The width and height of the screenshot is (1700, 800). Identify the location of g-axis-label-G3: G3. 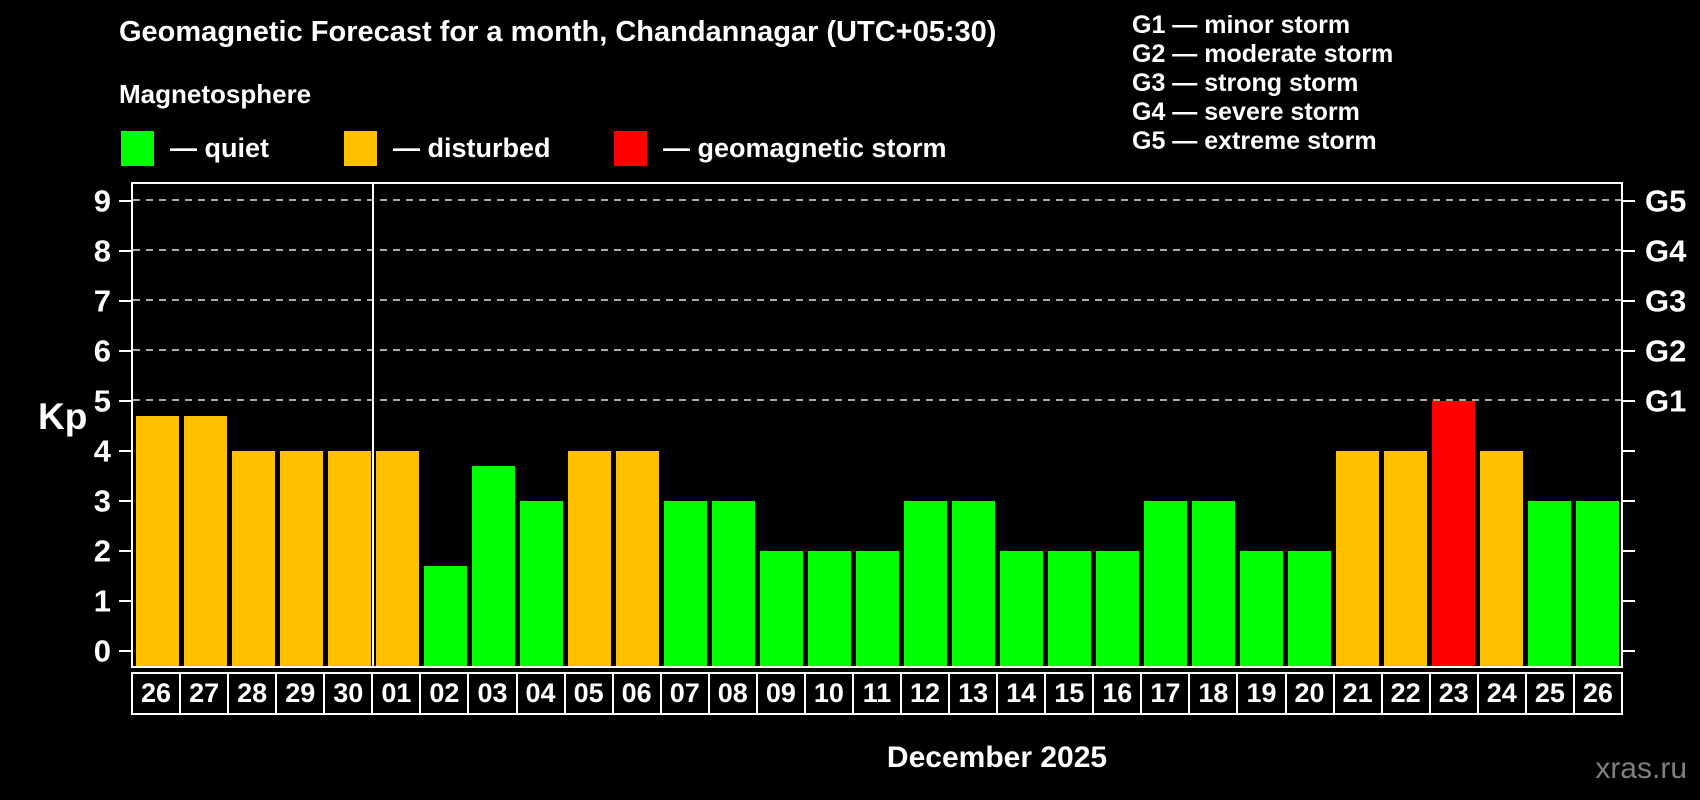
(1666, 301).